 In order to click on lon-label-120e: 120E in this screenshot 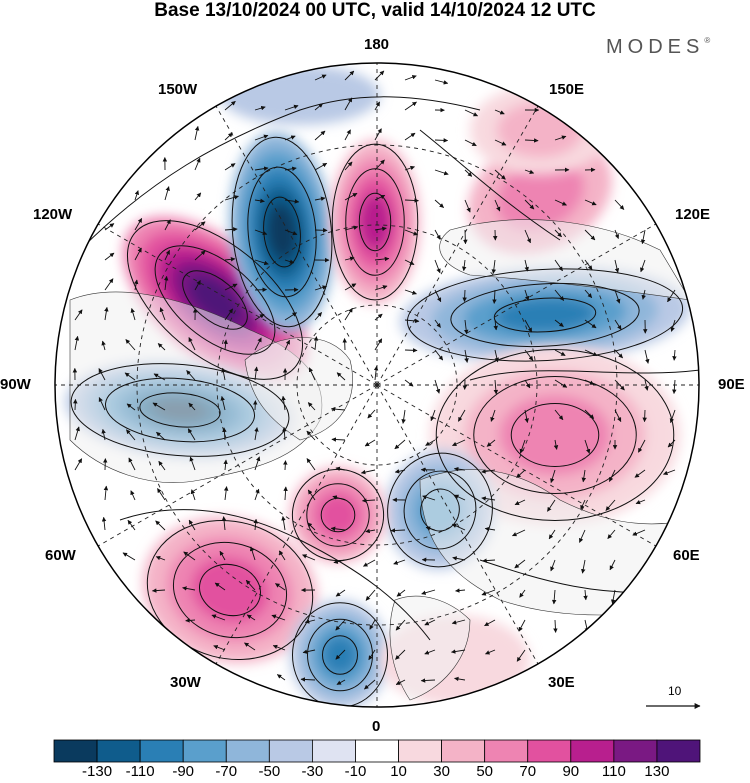, I will do `click(693, 214)`.